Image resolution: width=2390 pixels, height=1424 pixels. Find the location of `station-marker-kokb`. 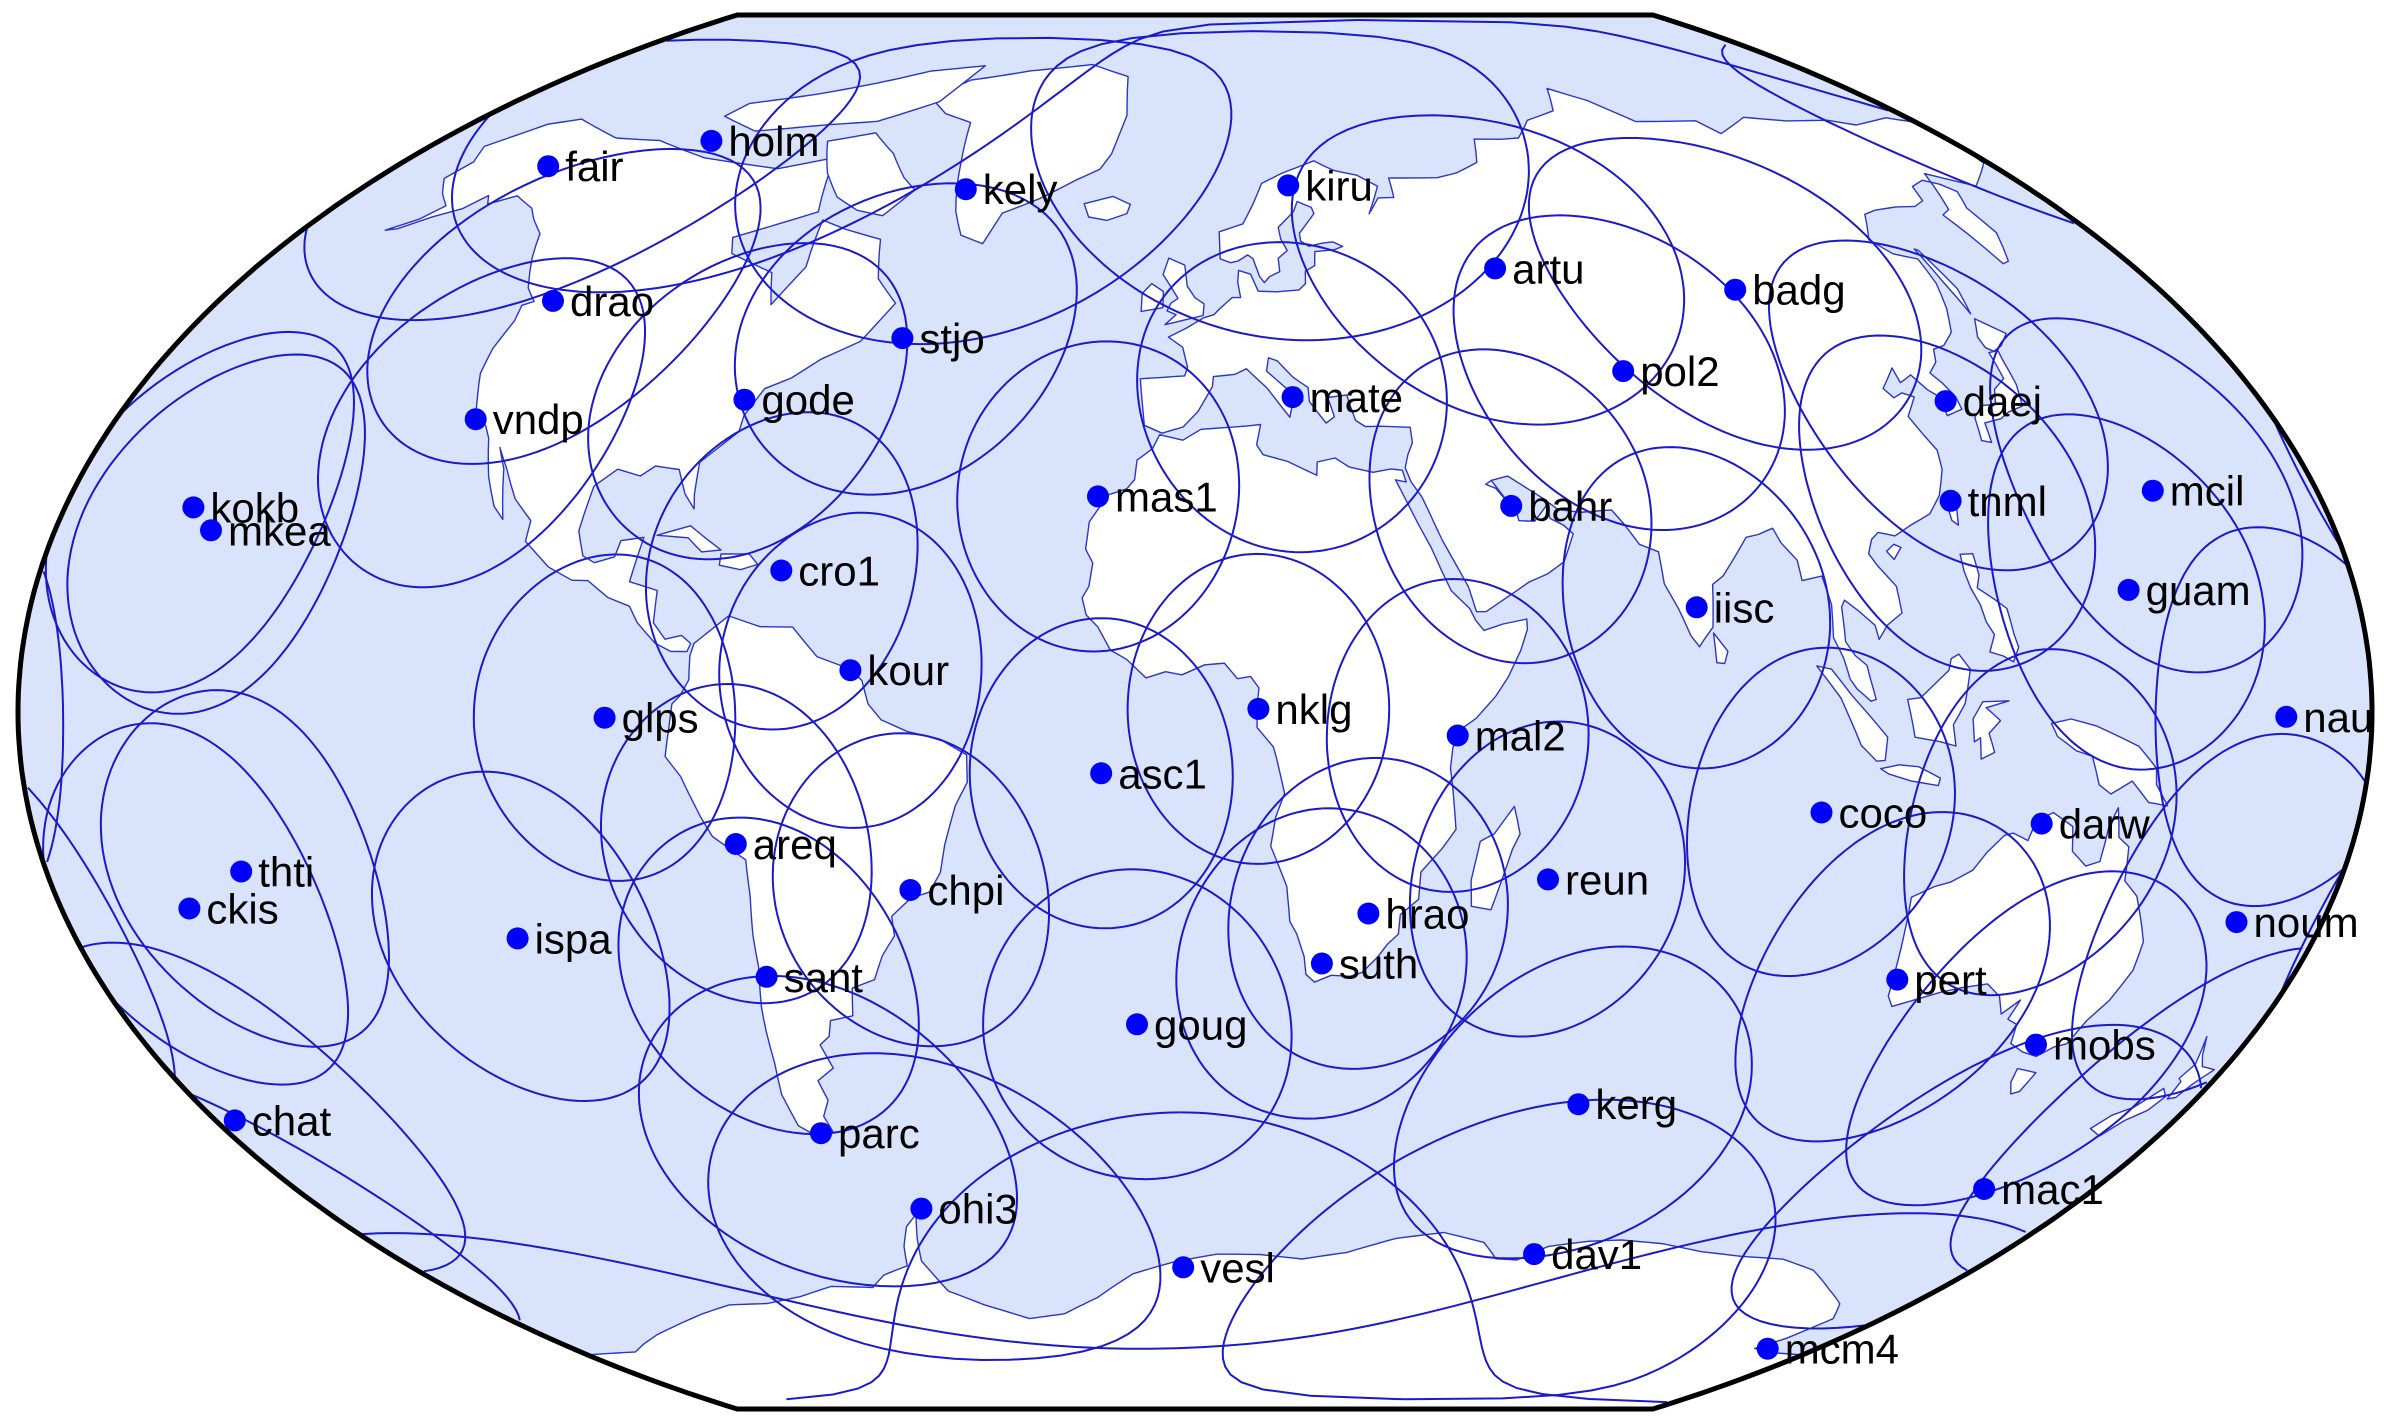

station-marker-kokb is located at coordinates (193, 507).